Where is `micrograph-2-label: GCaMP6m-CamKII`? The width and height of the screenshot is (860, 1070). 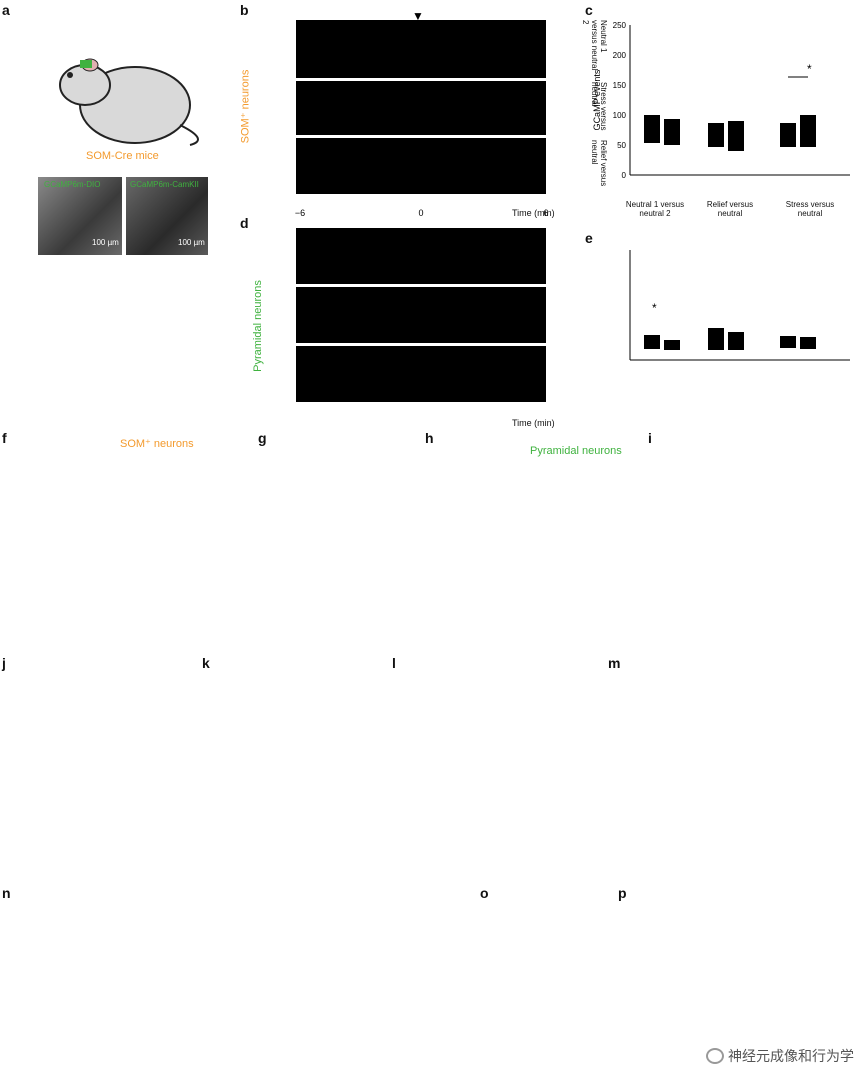
micrograph-2-label: GCaMP6m-CamKII is located at coordinates (164, 184).